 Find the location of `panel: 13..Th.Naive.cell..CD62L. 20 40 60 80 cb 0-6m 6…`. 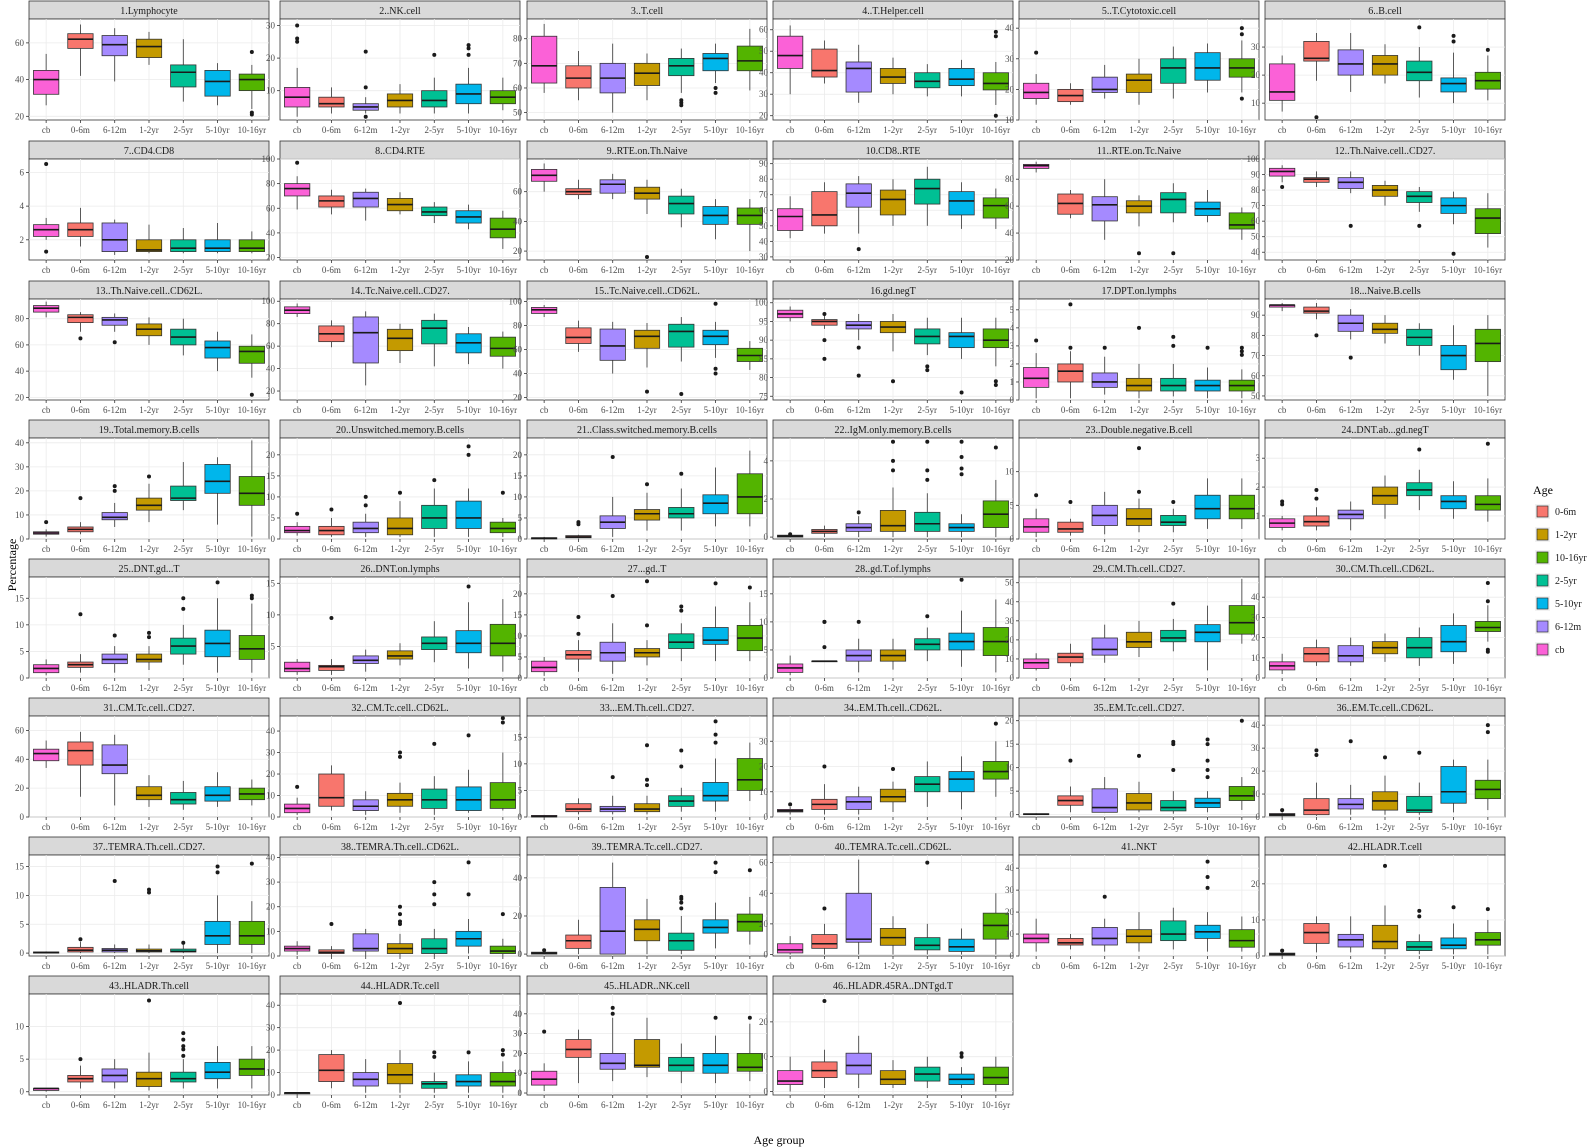

panel: 13..Th.Naive.cell..CD62L. 20 40 60 80 cb 0-6m 6… is located at coordinates (142, 347).